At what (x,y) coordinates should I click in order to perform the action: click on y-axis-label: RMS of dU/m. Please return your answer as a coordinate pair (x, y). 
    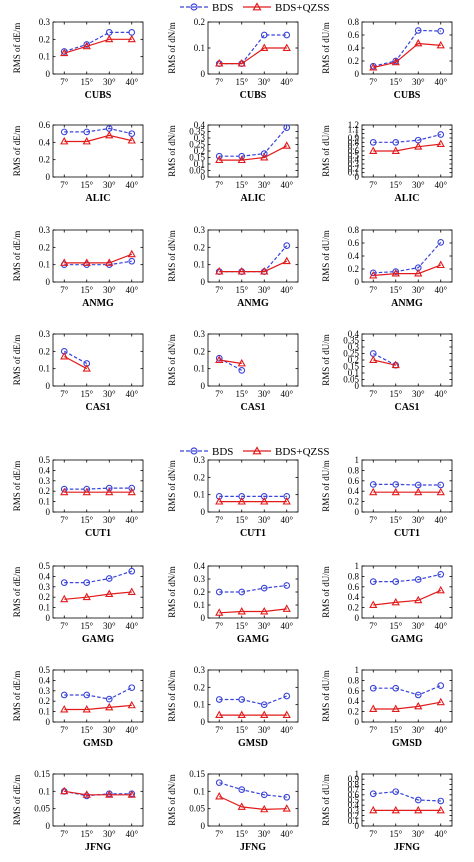
    Looking at the image, I should click on (326, 486).